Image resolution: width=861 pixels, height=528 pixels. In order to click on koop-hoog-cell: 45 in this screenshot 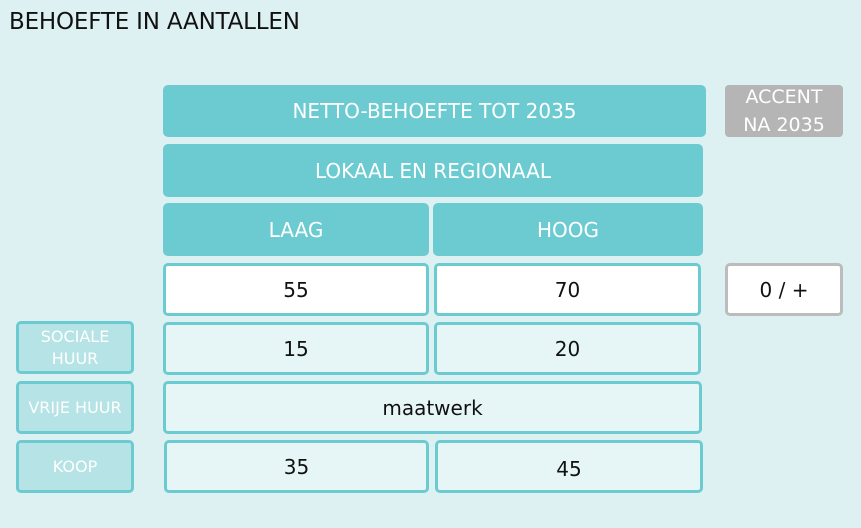, I will do `click(569, 466)`.